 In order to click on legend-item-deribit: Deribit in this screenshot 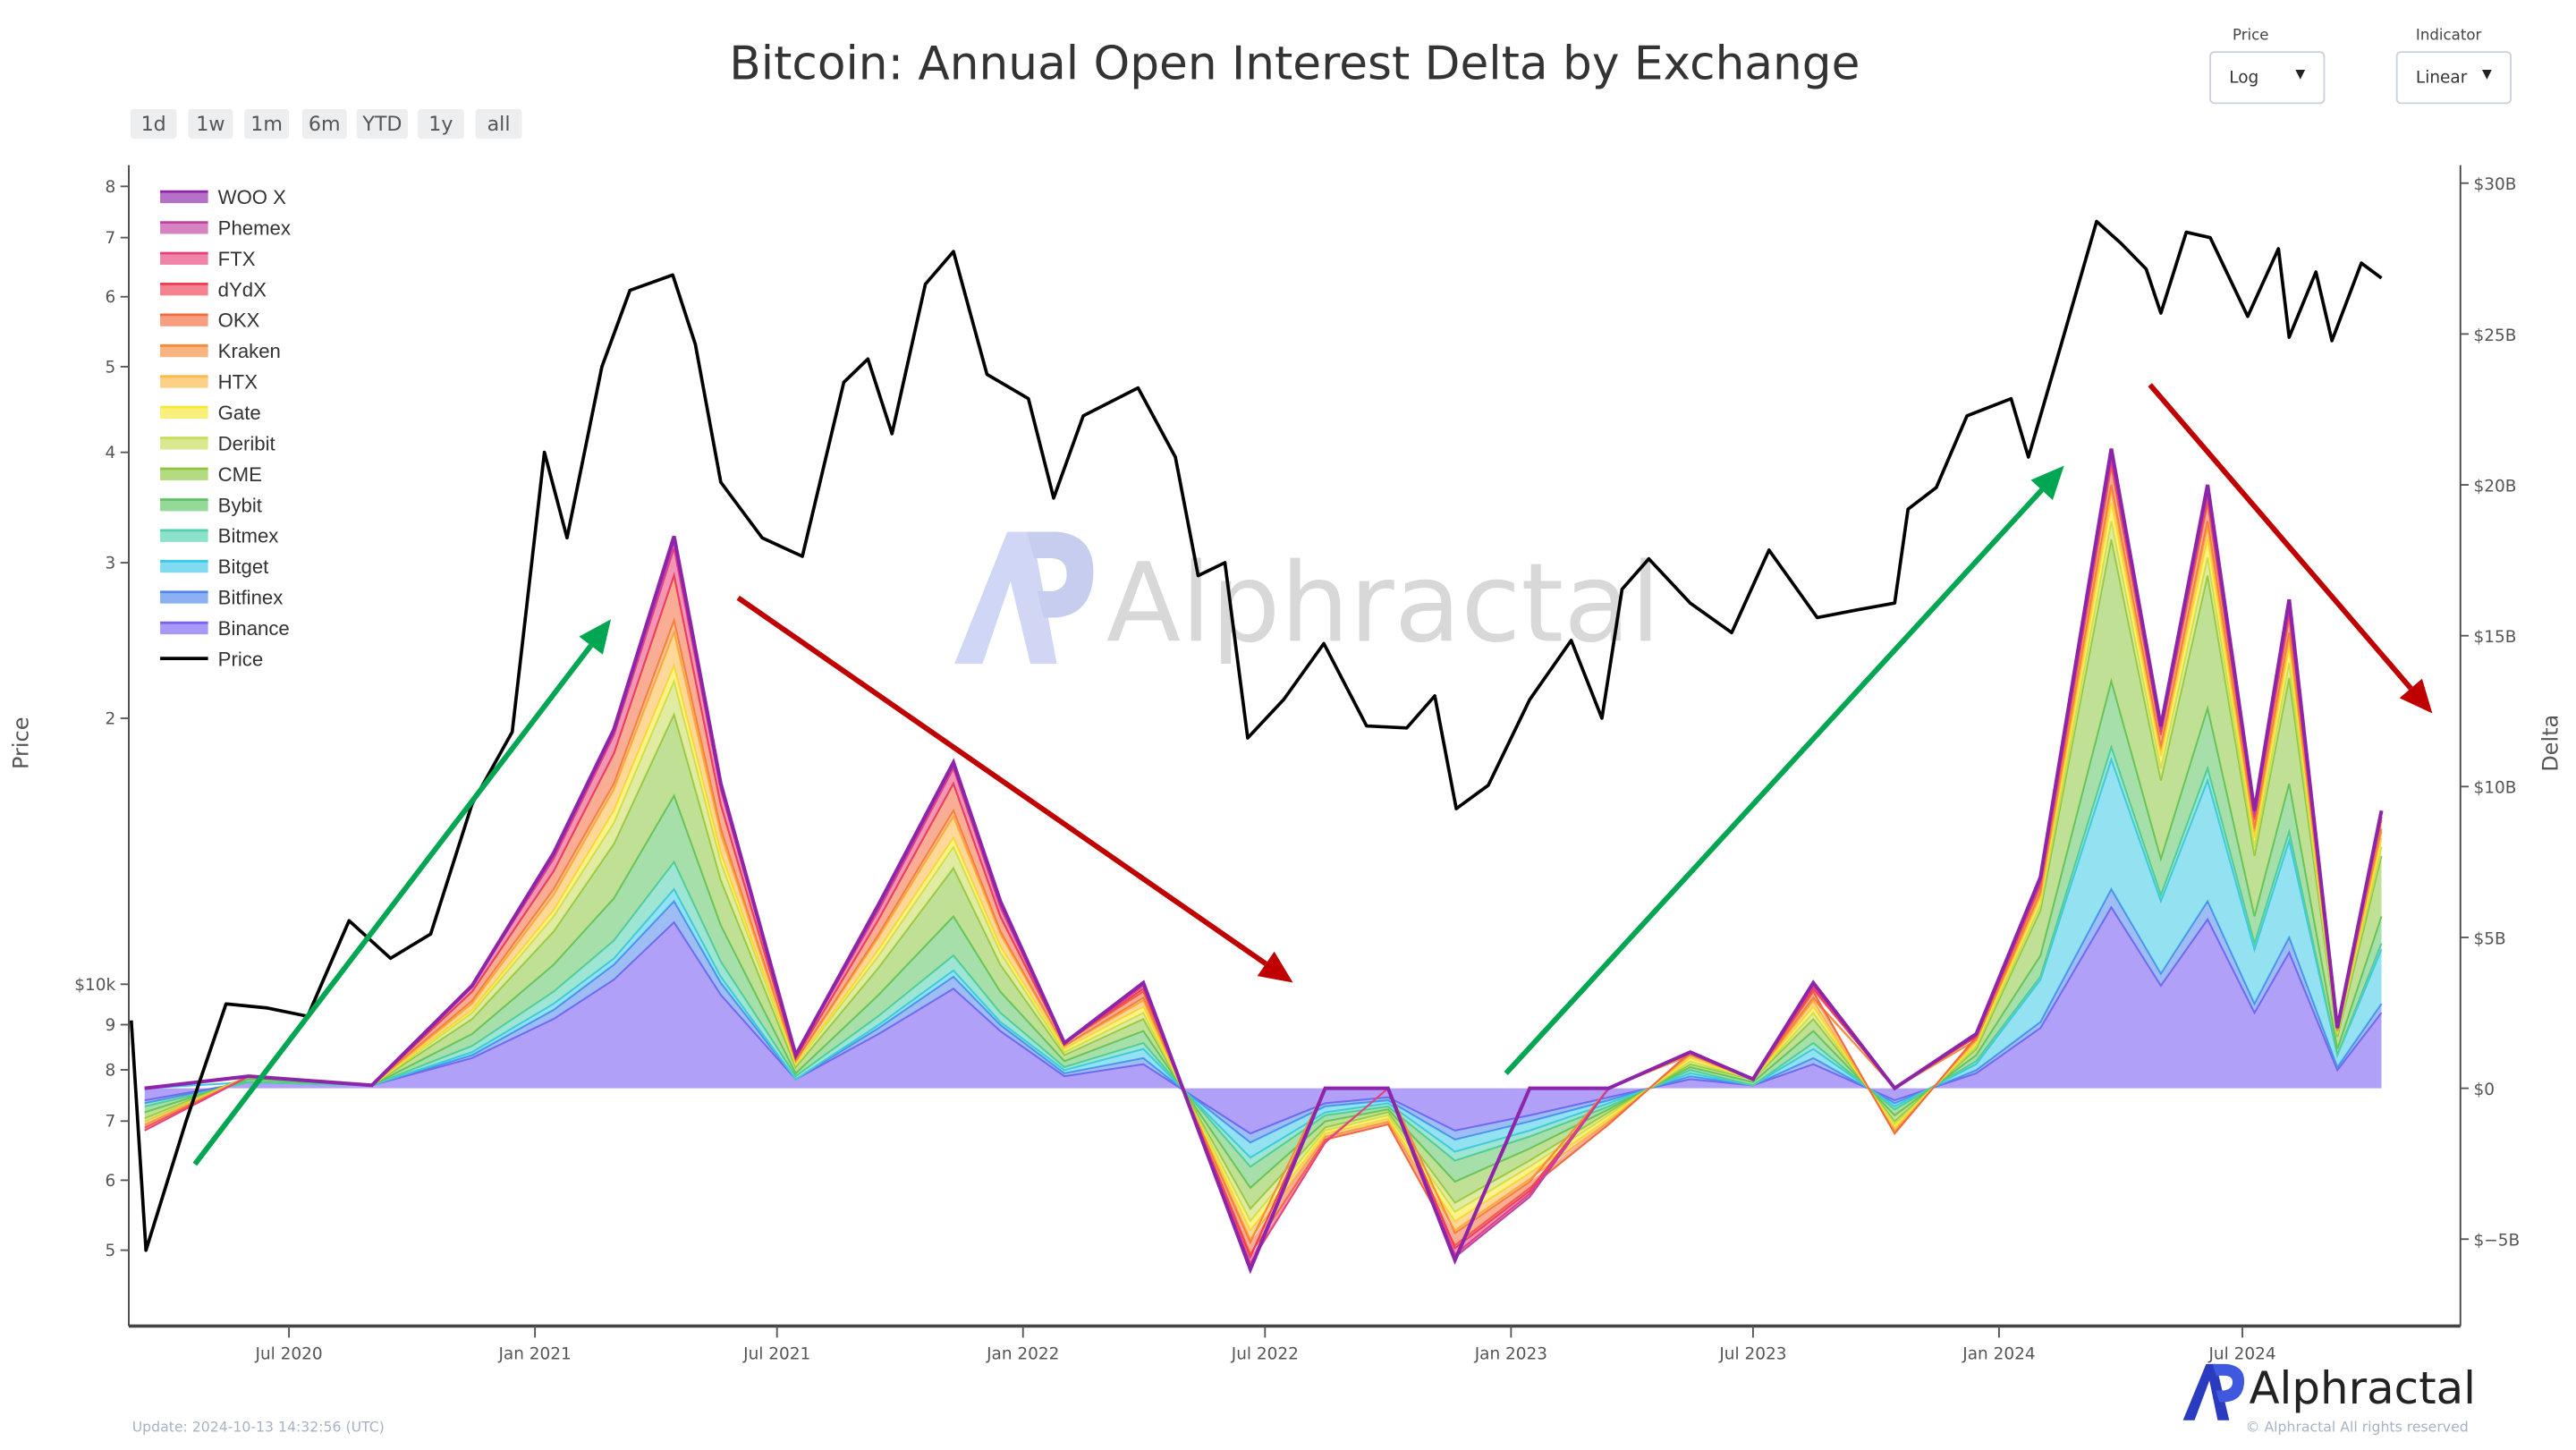, I will do `click(217, 443)`.